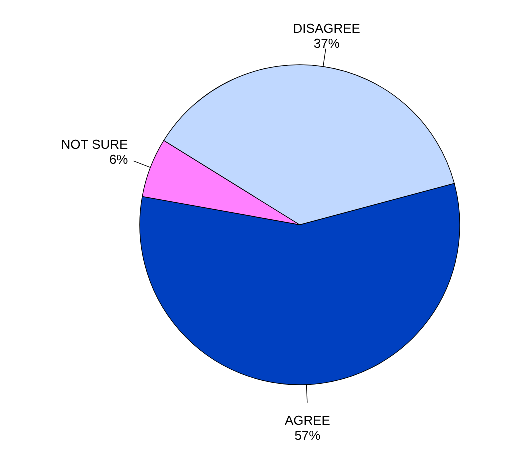 Image resolution: width=528 pixels, height=459 pixels. What do you see at coordinates (307, 420) in the screenshot?
I see `slice-label: AGREE` at bounding box center [307, 420].